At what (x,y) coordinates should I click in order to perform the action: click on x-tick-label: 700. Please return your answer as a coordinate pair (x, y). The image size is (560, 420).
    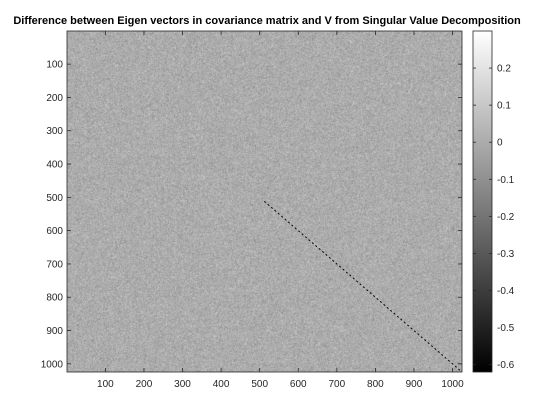
    Looking at the image, I should click on (336, 384).